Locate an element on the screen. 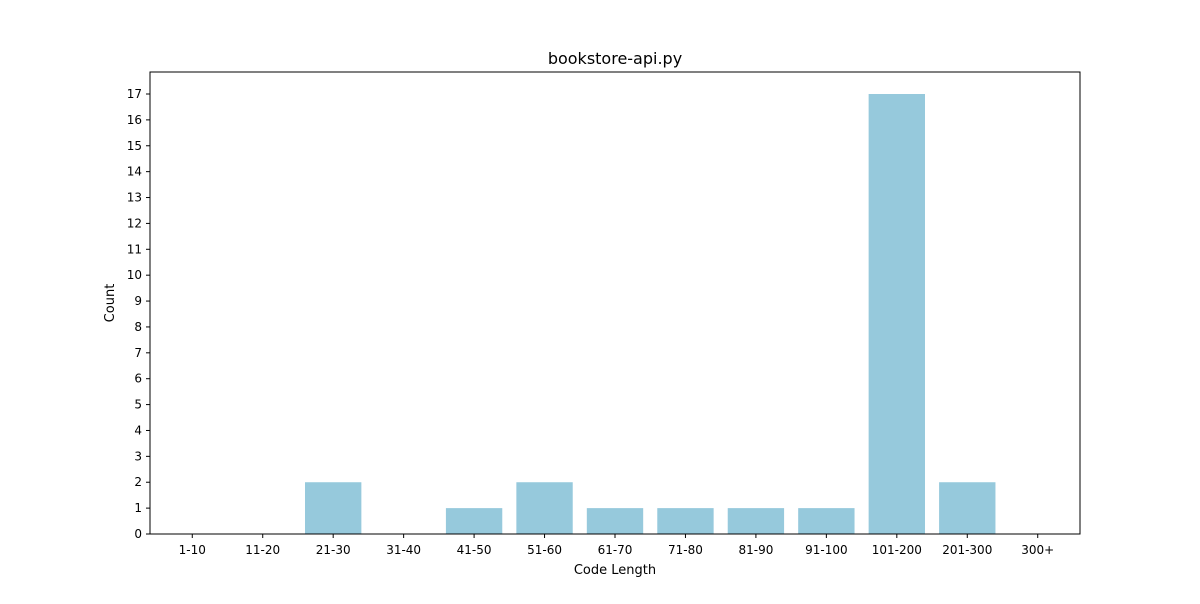 The height and width of the screenshot is (604, 1200). y-tick-label: 8 is located at coordinates (138, 327).